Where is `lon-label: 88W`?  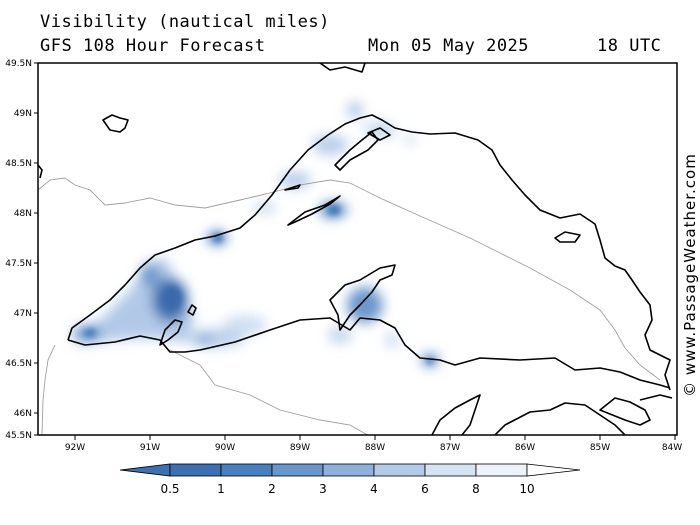 lon-label: 88W is located at coordinates (375, 448).